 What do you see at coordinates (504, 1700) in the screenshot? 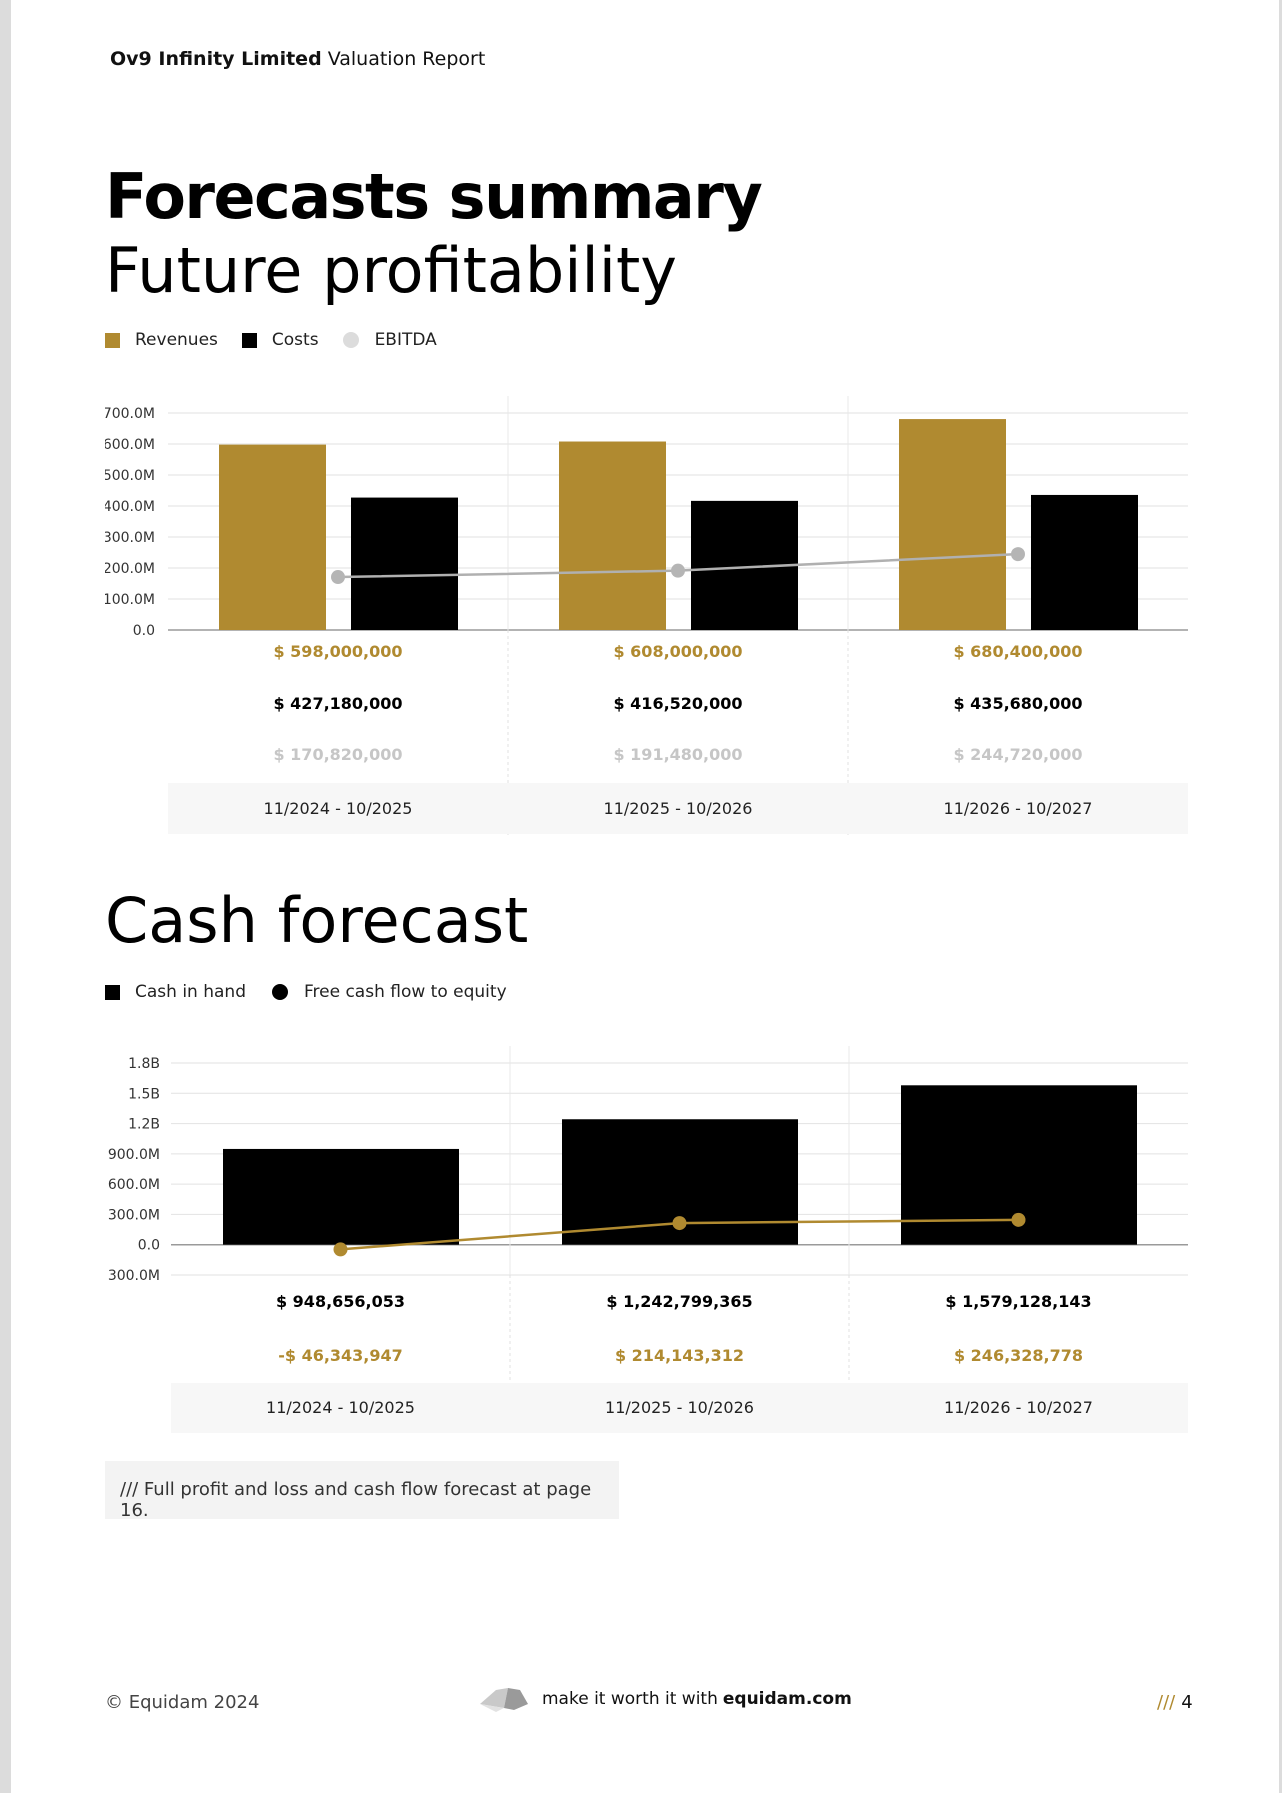
I see `equidam-logo-icon` at bounding box center [504, 1700].